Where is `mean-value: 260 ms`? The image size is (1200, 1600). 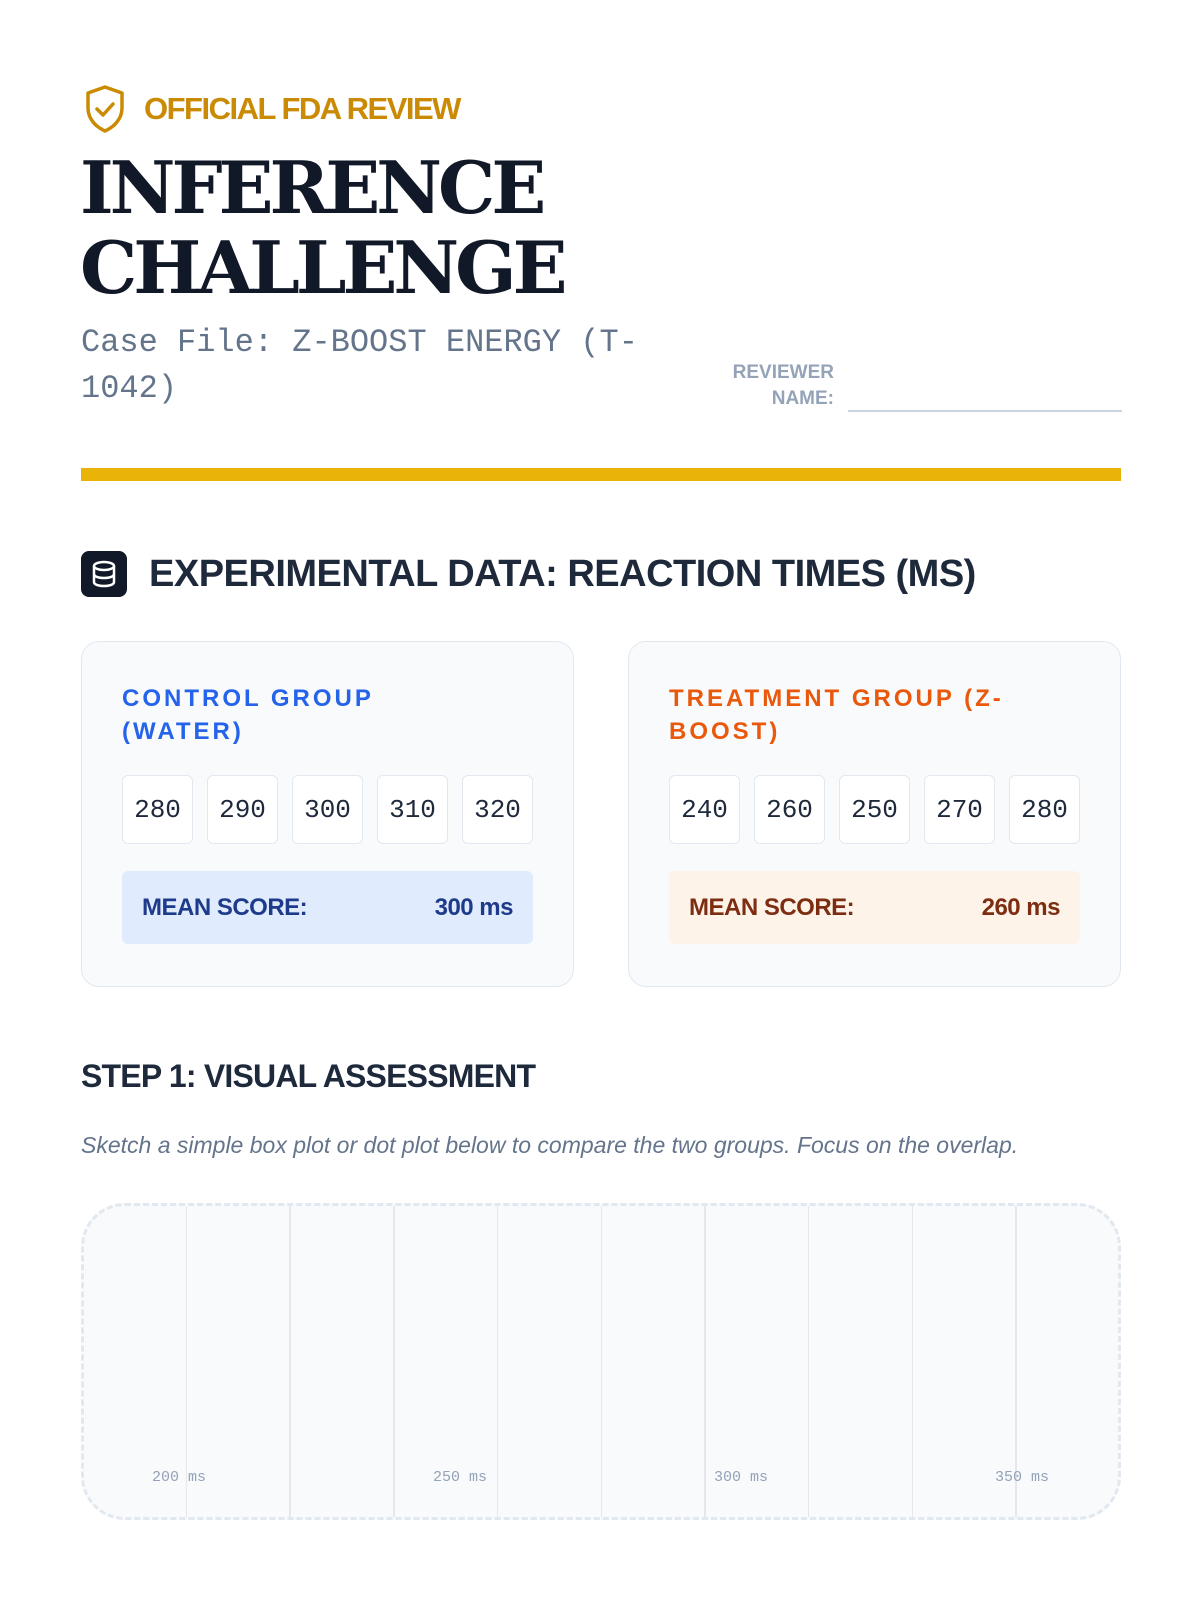
mean-value: 260 ms is located at coordinates (1021, 907).